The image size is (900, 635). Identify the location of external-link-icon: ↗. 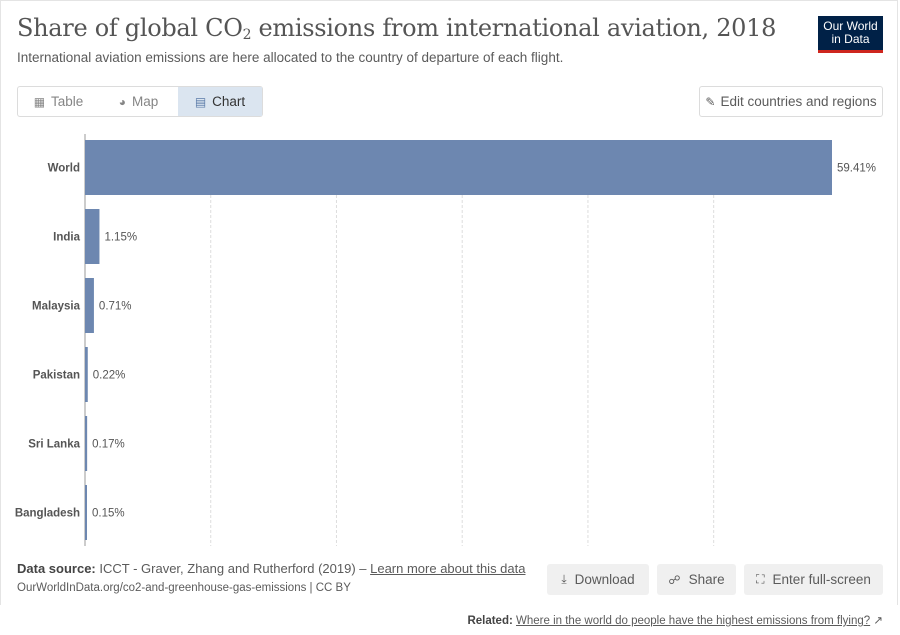
(878, 621).